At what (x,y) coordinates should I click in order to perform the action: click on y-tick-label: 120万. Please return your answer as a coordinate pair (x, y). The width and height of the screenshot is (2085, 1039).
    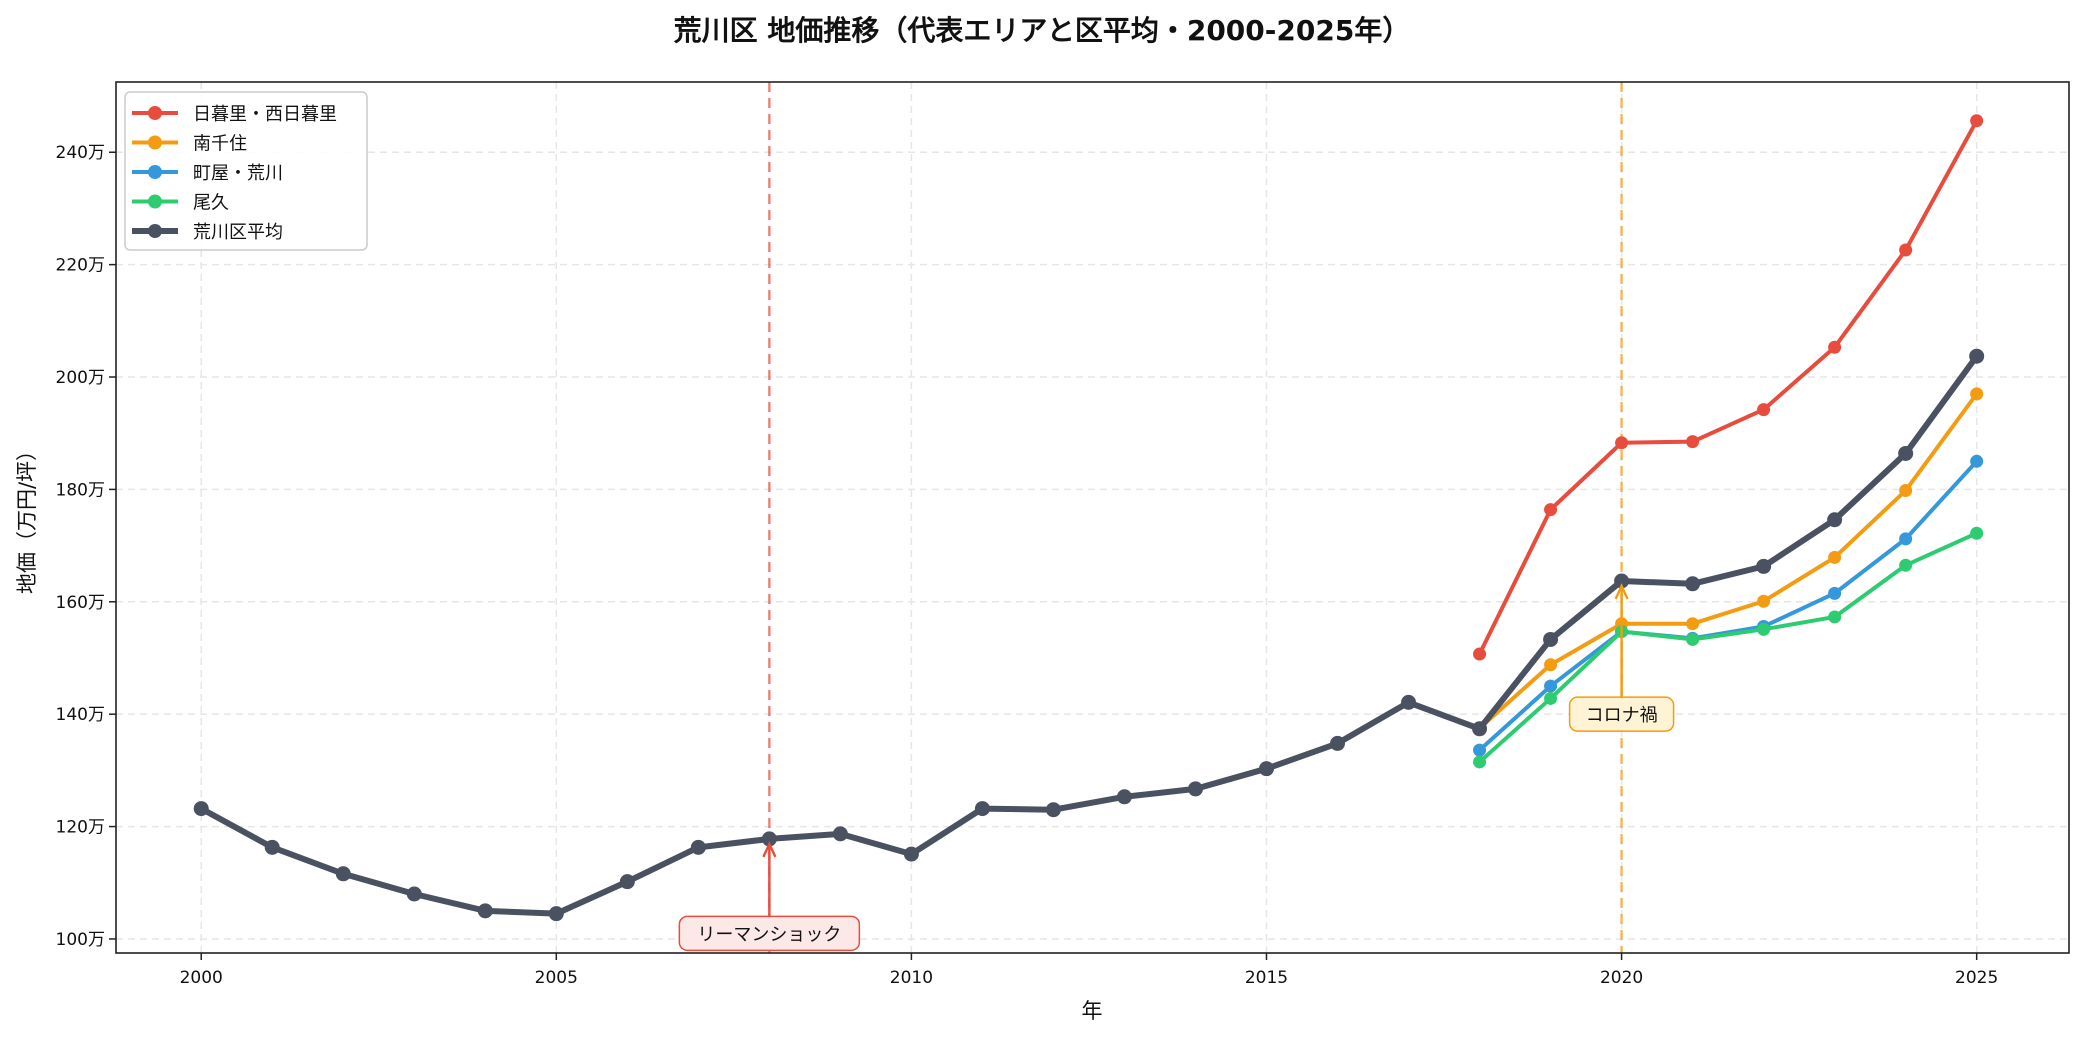
    Looking at the image, I should click on (80, 828).